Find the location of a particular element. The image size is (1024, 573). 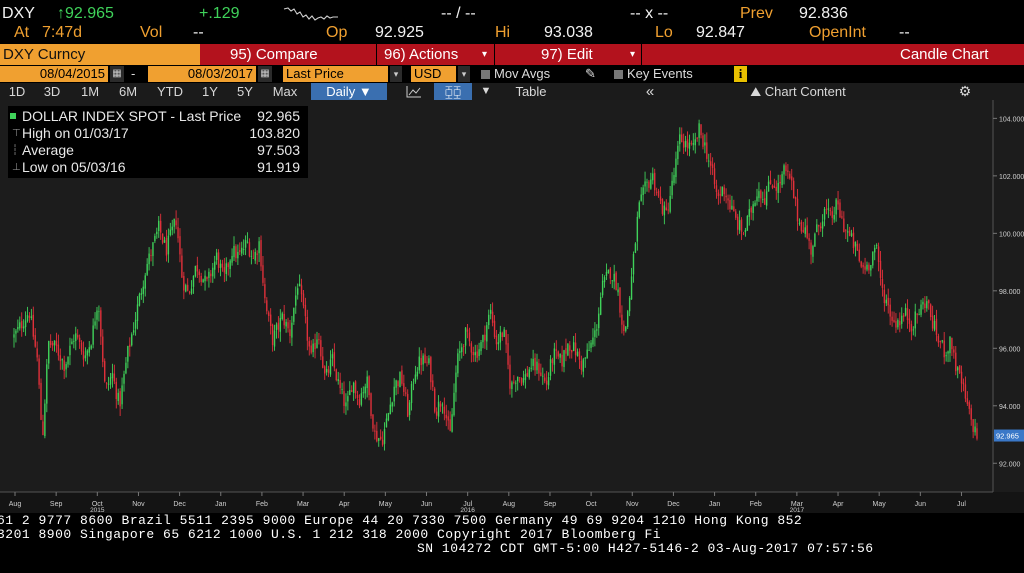

compare-button: 95) Compare is located at coordinates (274, 54).